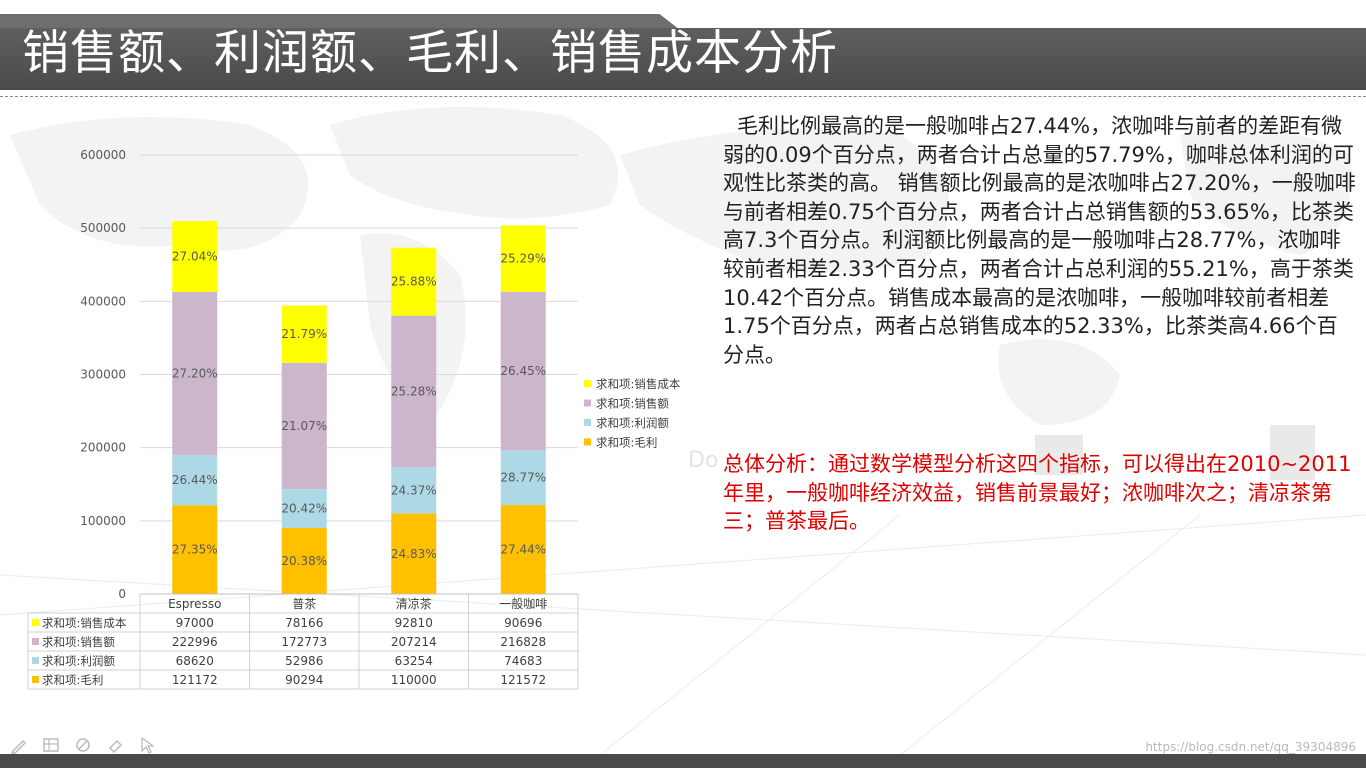  What do you see at coordinates (414, 623) in the screenshot?
I see `table-cell: 92810` at bounding box center [414, 623].